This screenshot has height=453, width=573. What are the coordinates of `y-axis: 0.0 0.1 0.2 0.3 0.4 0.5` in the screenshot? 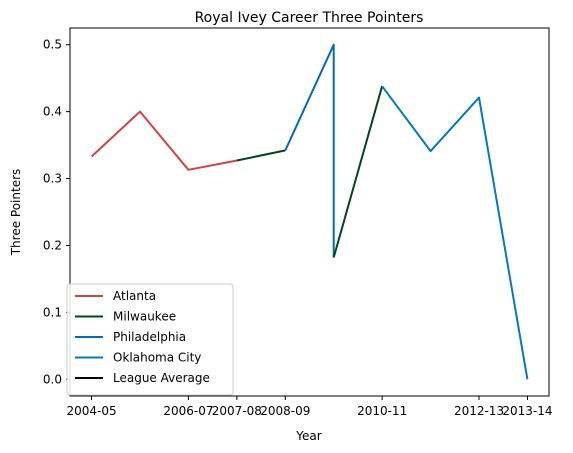 It's located at (56, 212).